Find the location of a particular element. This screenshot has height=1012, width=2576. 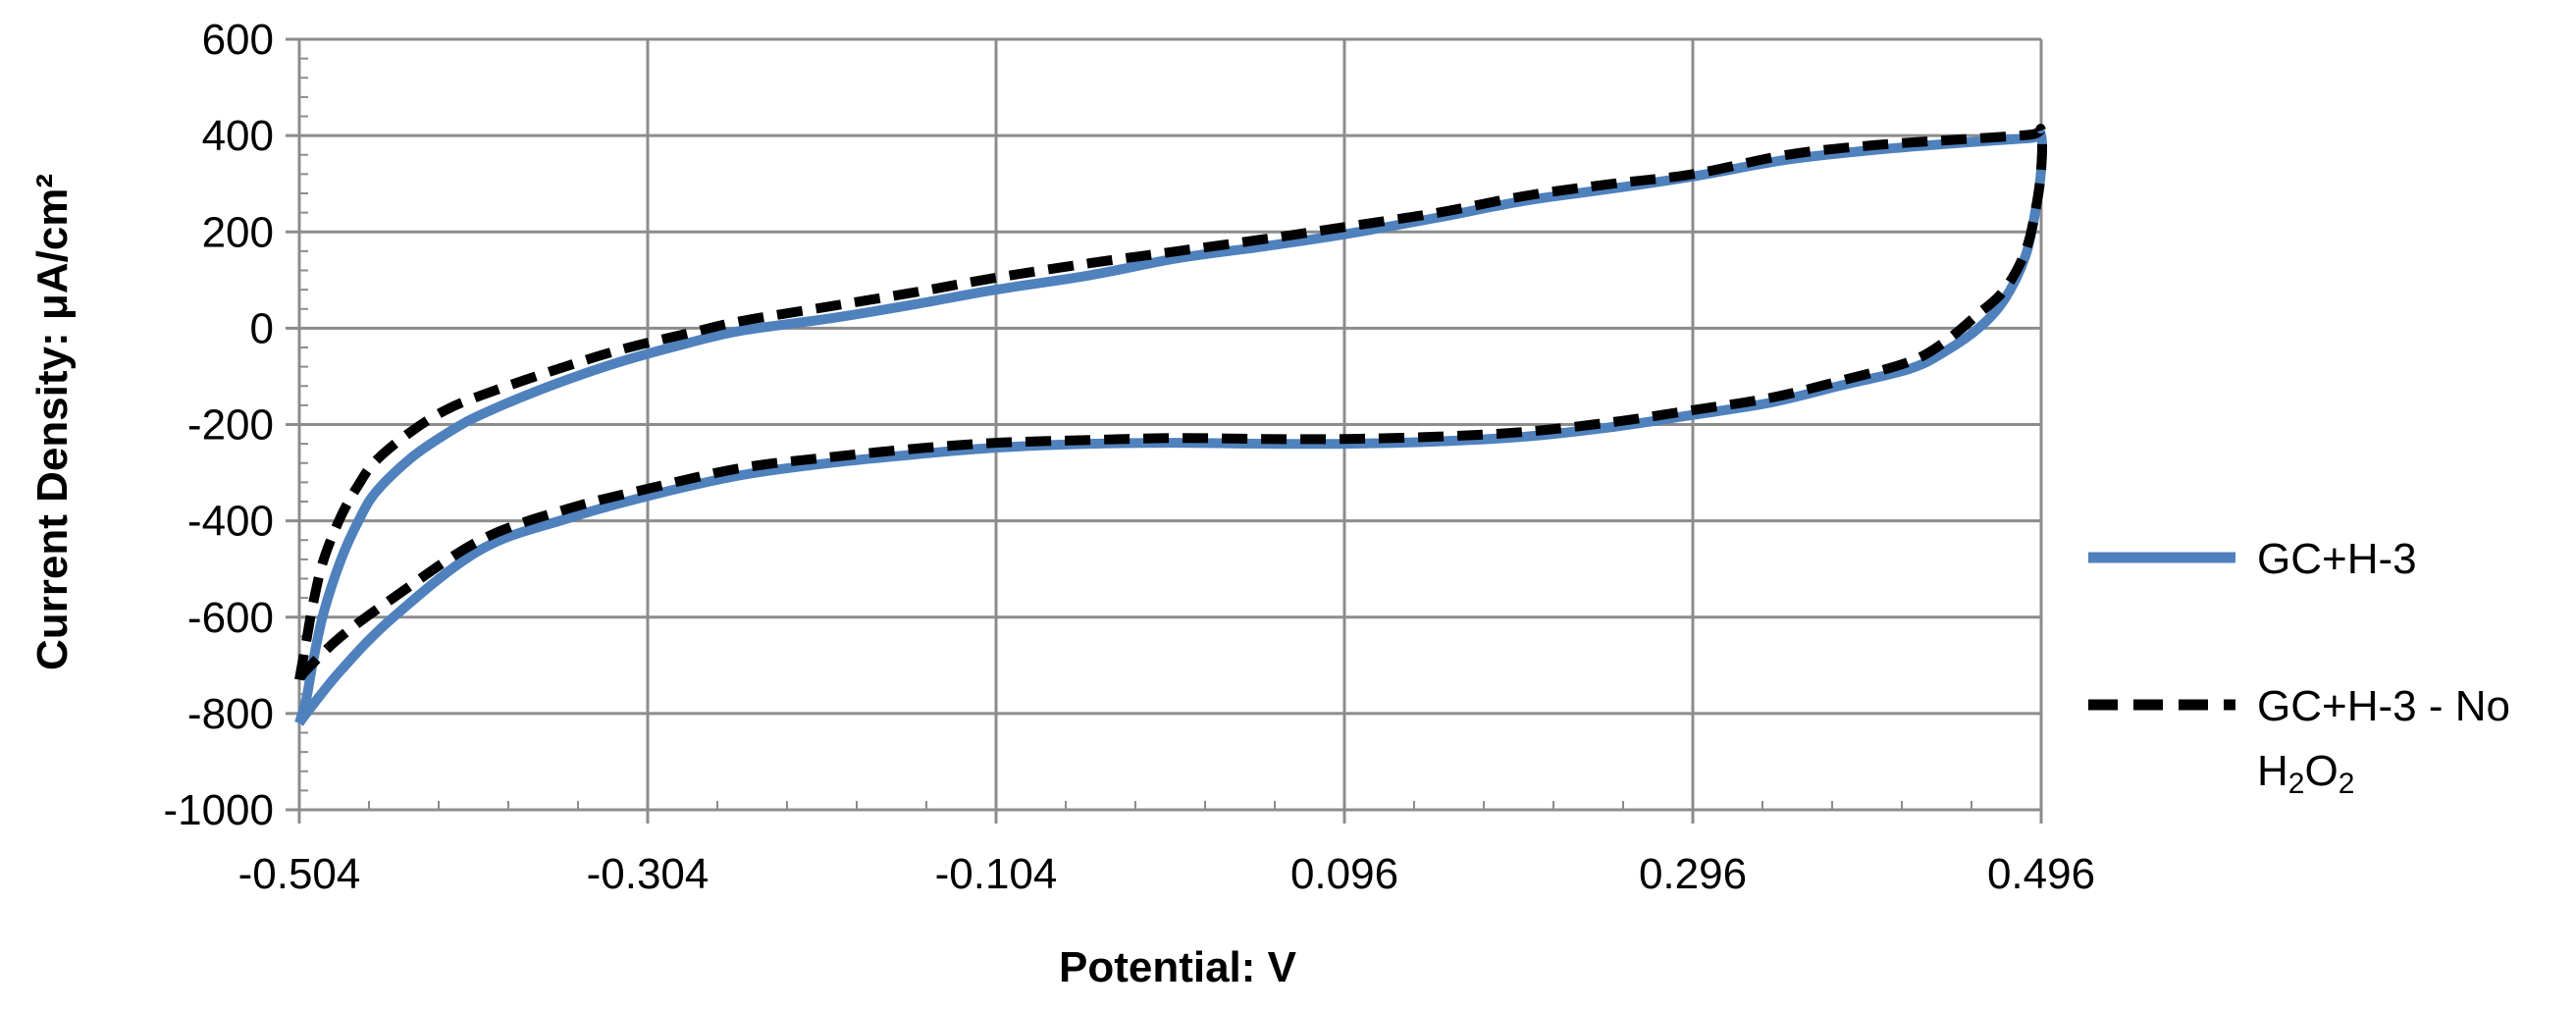

y-tick-label: -1000 is located at coordinates (218, 810).